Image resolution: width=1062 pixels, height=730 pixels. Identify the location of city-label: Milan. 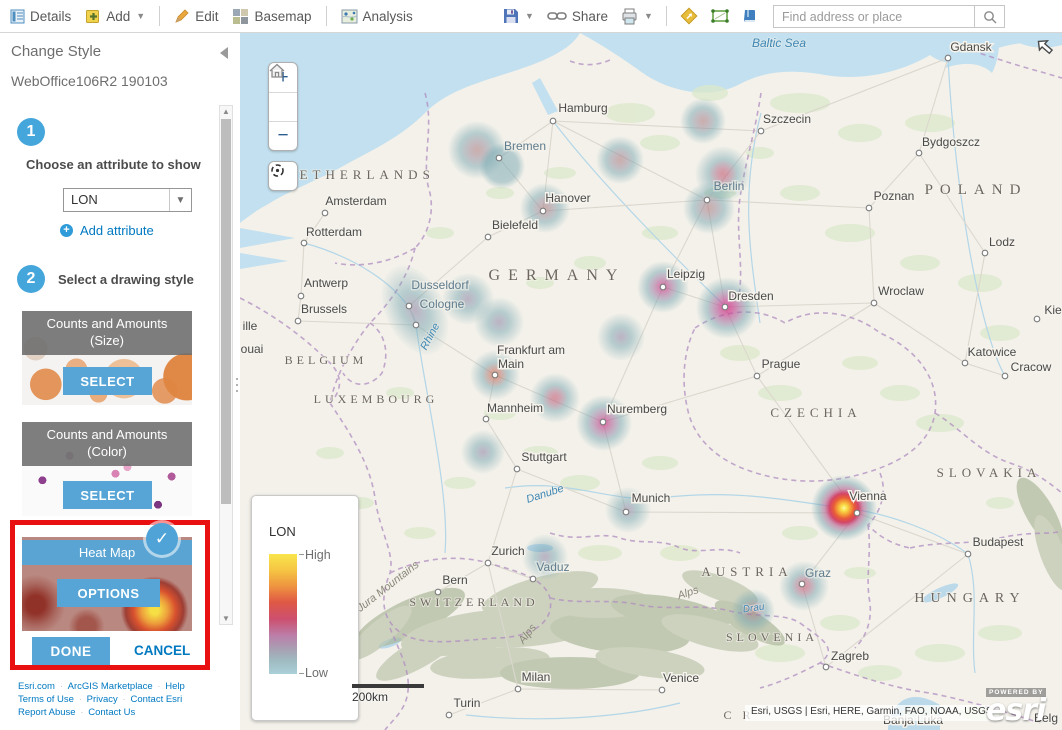
(536, 677).